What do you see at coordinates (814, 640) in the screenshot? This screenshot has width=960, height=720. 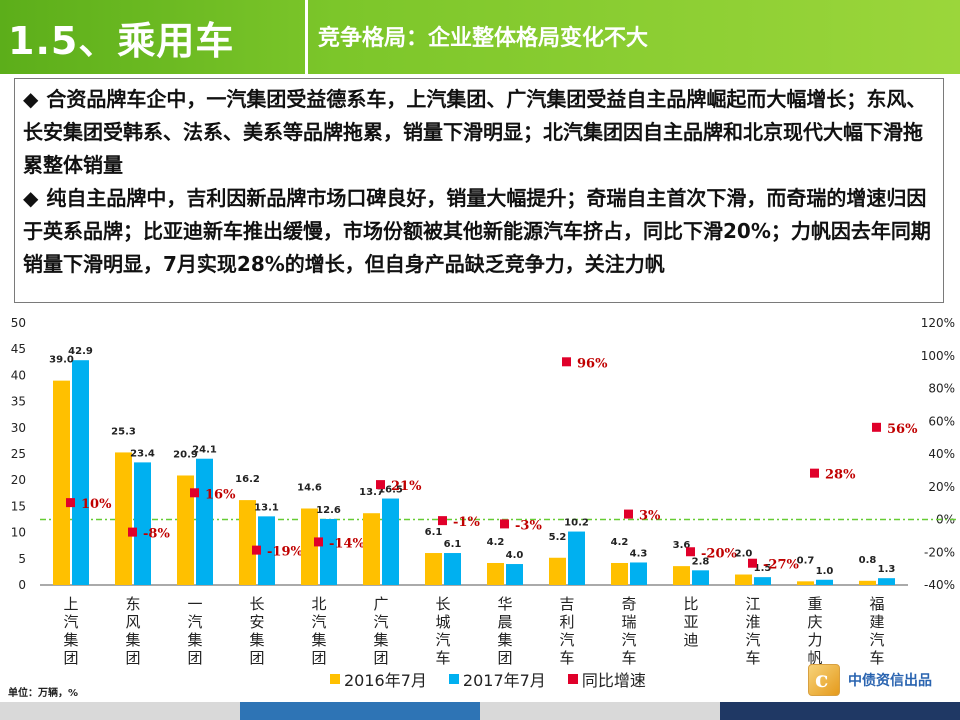 I see `category-label-char: 力` at bounding box center [814, 640].